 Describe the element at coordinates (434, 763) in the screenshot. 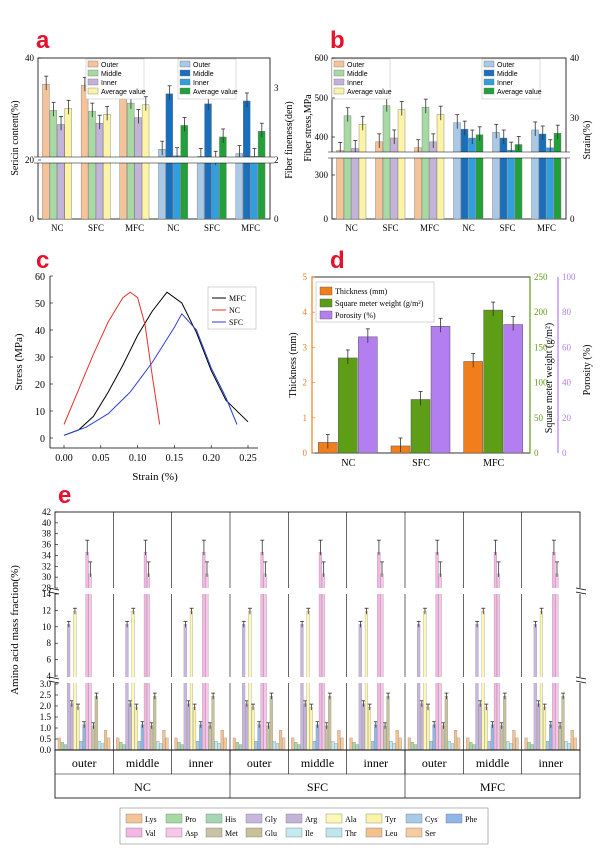

I see `subgroup-label: outer` at that location.